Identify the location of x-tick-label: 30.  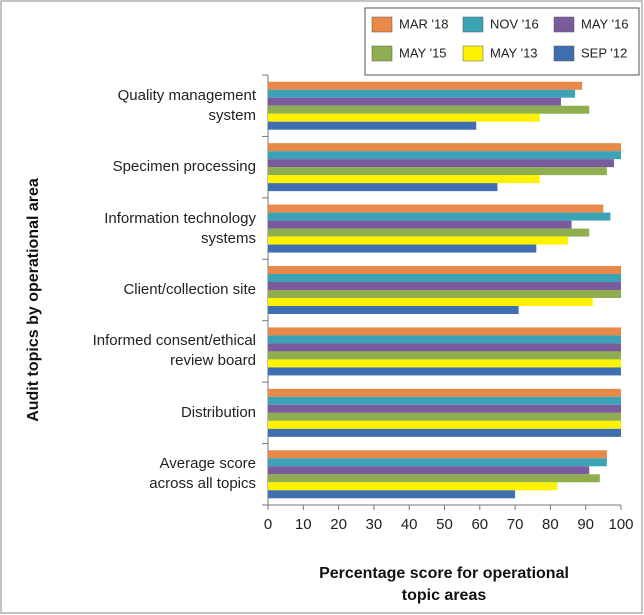
(374, 524).